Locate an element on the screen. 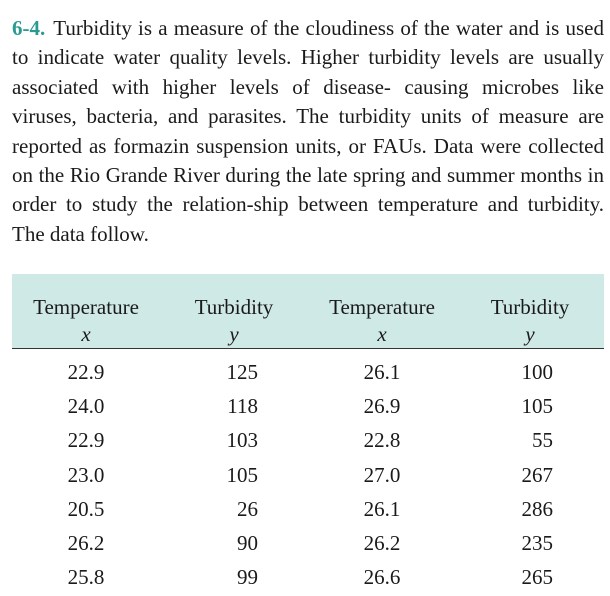 The image size is (610, 596). table-row: 22.9 103 22.8 55 is located at coordinates (308, 441).